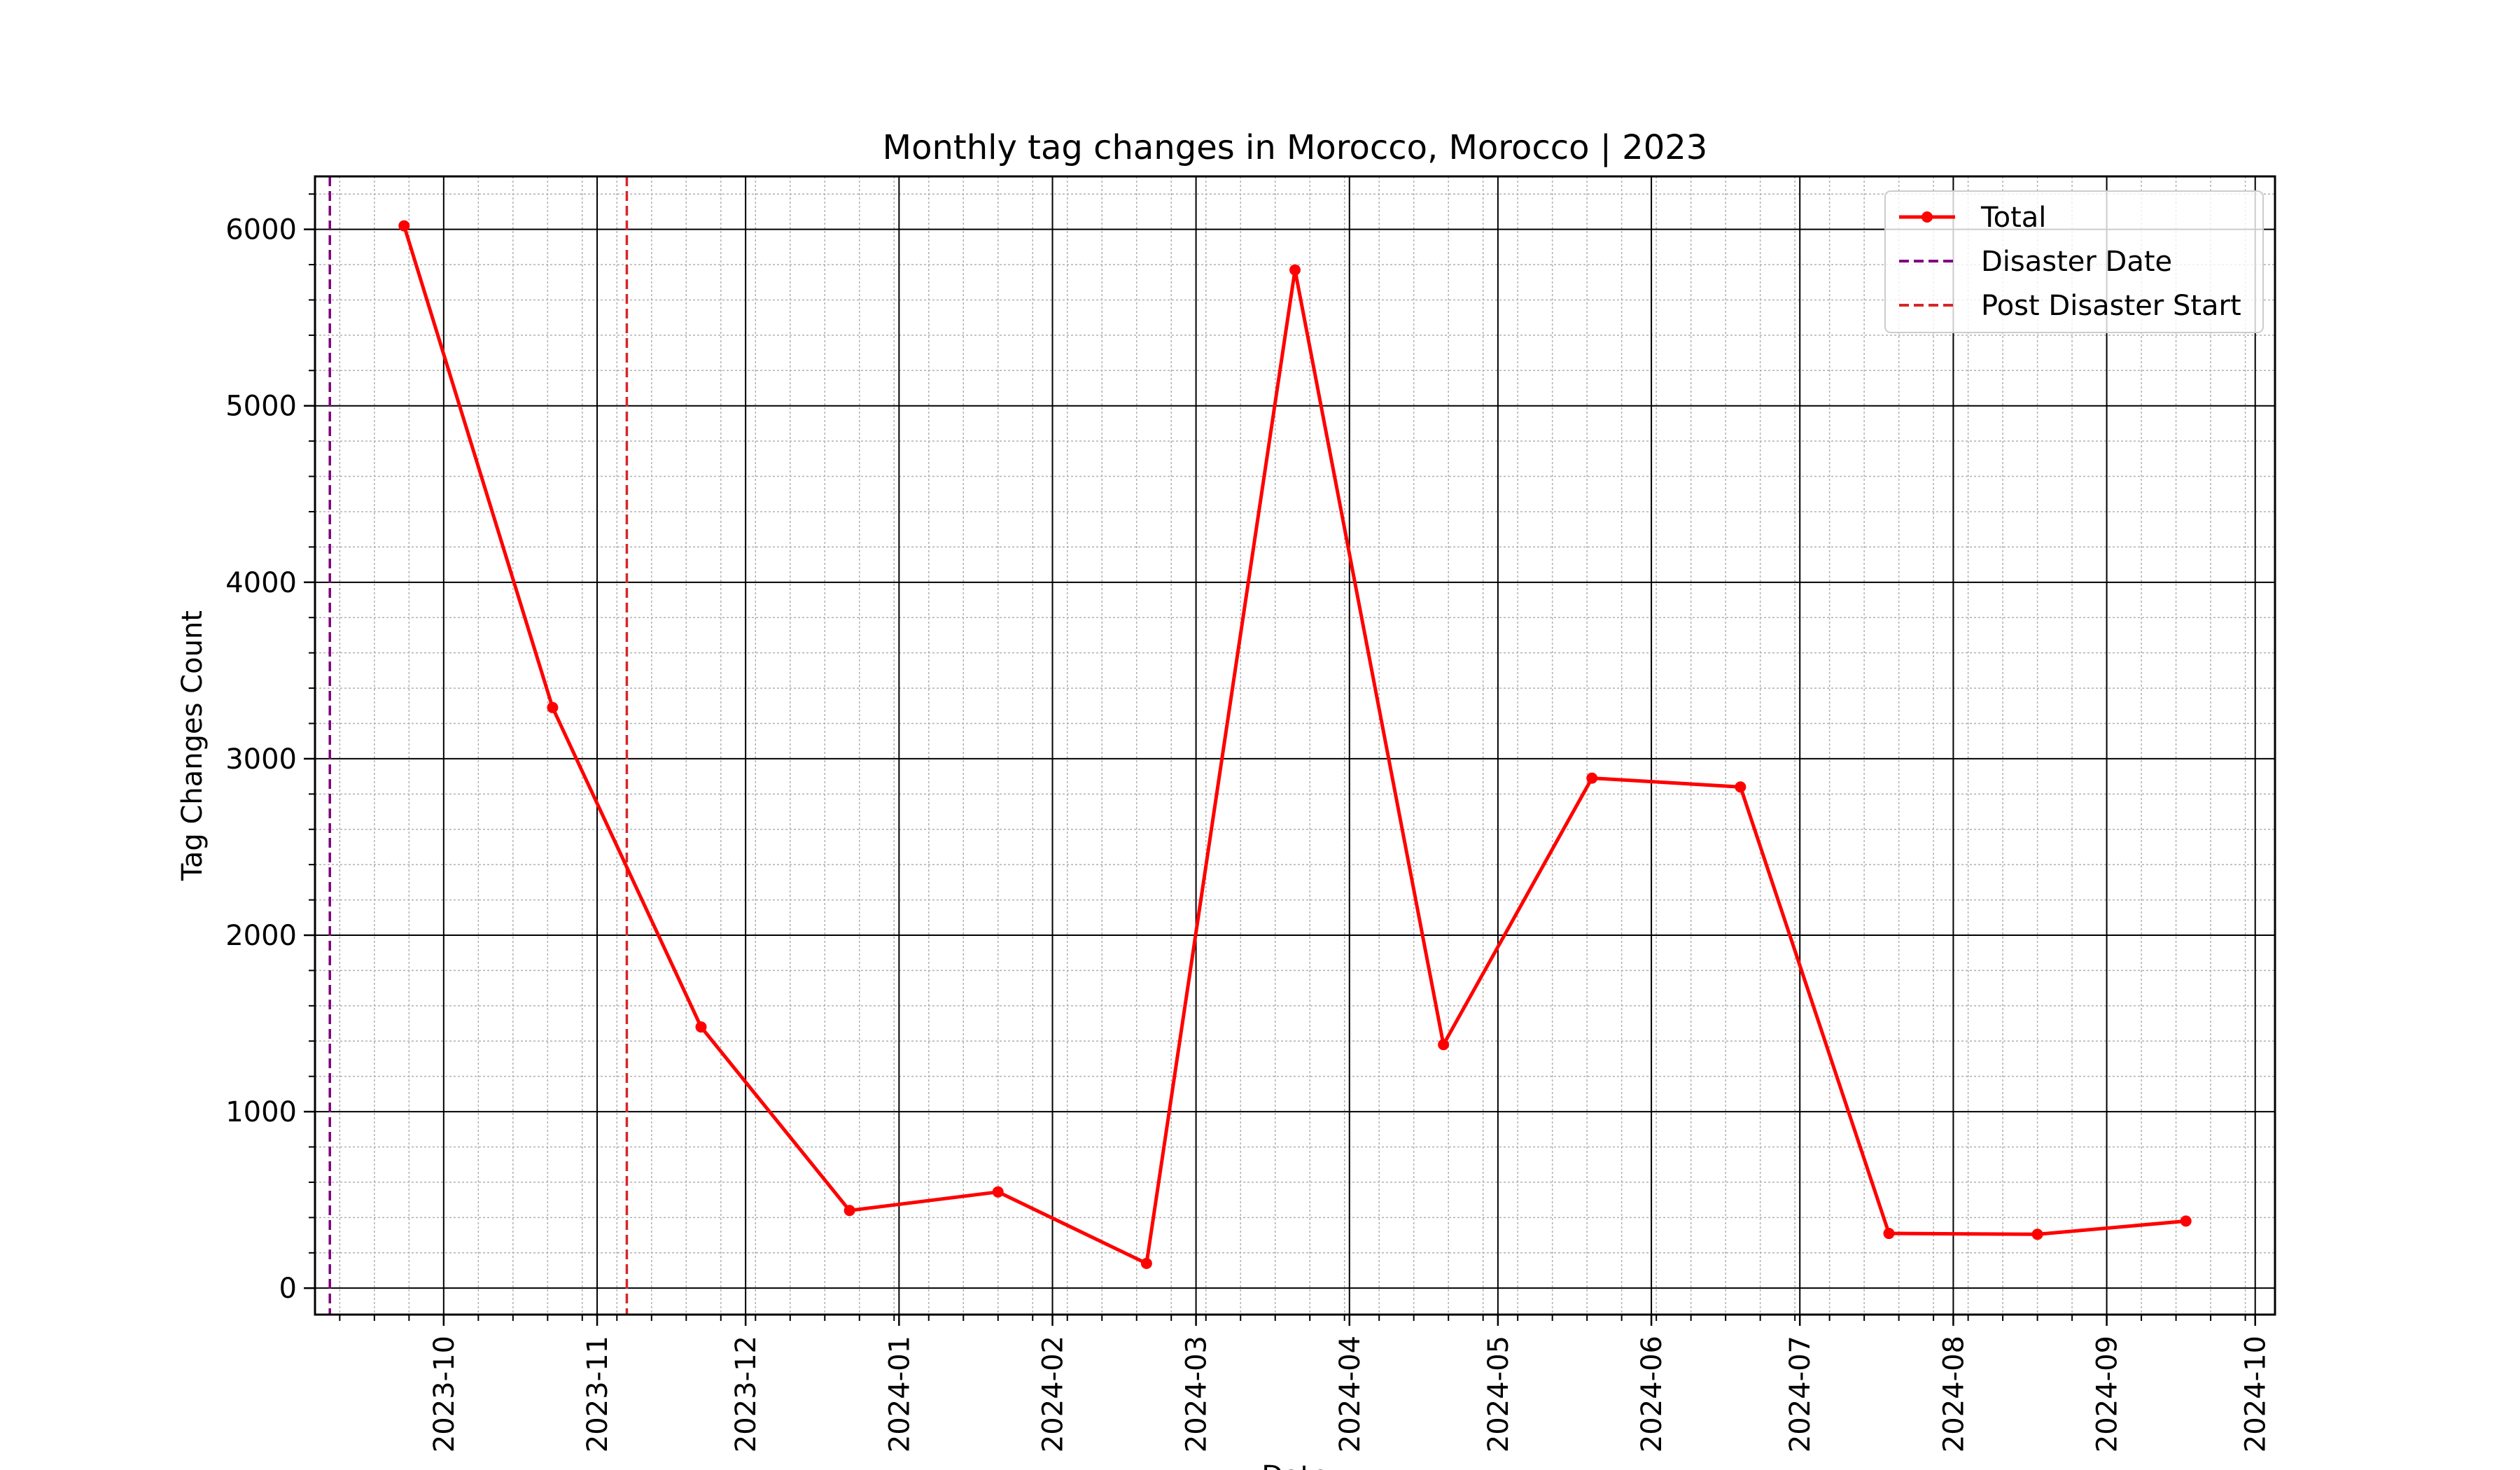 The width and height of the screenshot is (2520, 1470). Describe the element at coordinates (2013, 218) in the screenshot. I see `legend-label-total: Total` at that location.